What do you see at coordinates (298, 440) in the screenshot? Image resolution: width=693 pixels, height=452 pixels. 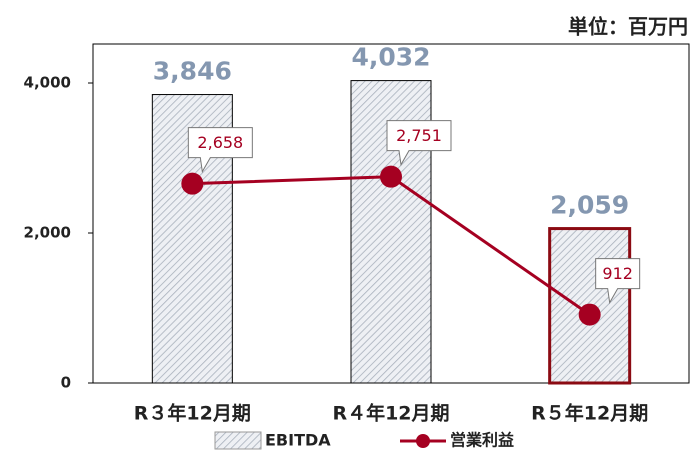 I see `legend-label: EBITDA` at bounding box center [298, 440].